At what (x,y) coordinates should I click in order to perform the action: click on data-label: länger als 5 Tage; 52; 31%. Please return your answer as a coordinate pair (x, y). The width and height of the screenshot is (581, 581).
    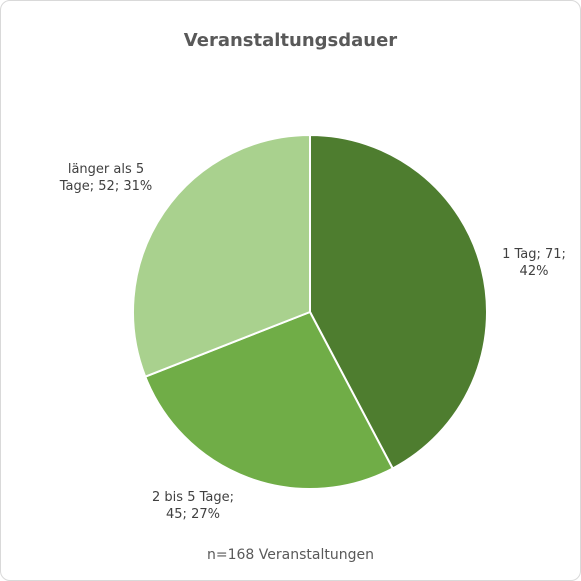
    Looking at the image, I should click on (106, 178).